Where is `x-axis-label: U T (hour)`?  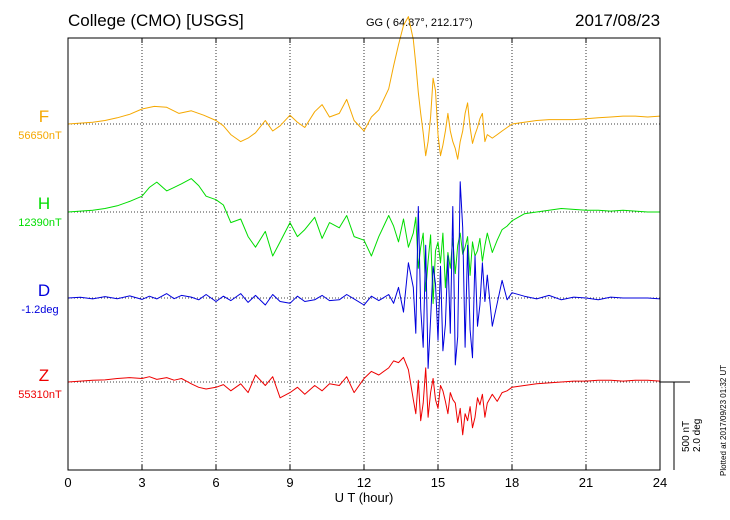 x-axis-label: U T (hour) is located at coordinates (364, 497).